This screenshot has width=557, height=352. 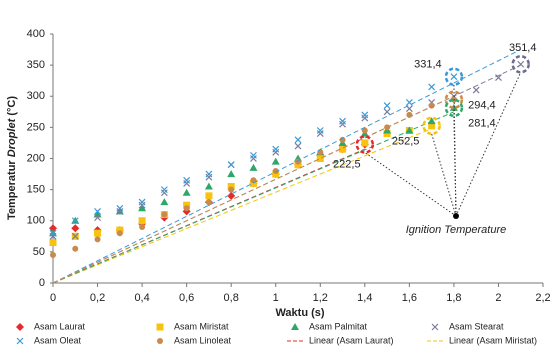 I want to click on x-axis-label: Waktu (s), so click(x=299, y=313).